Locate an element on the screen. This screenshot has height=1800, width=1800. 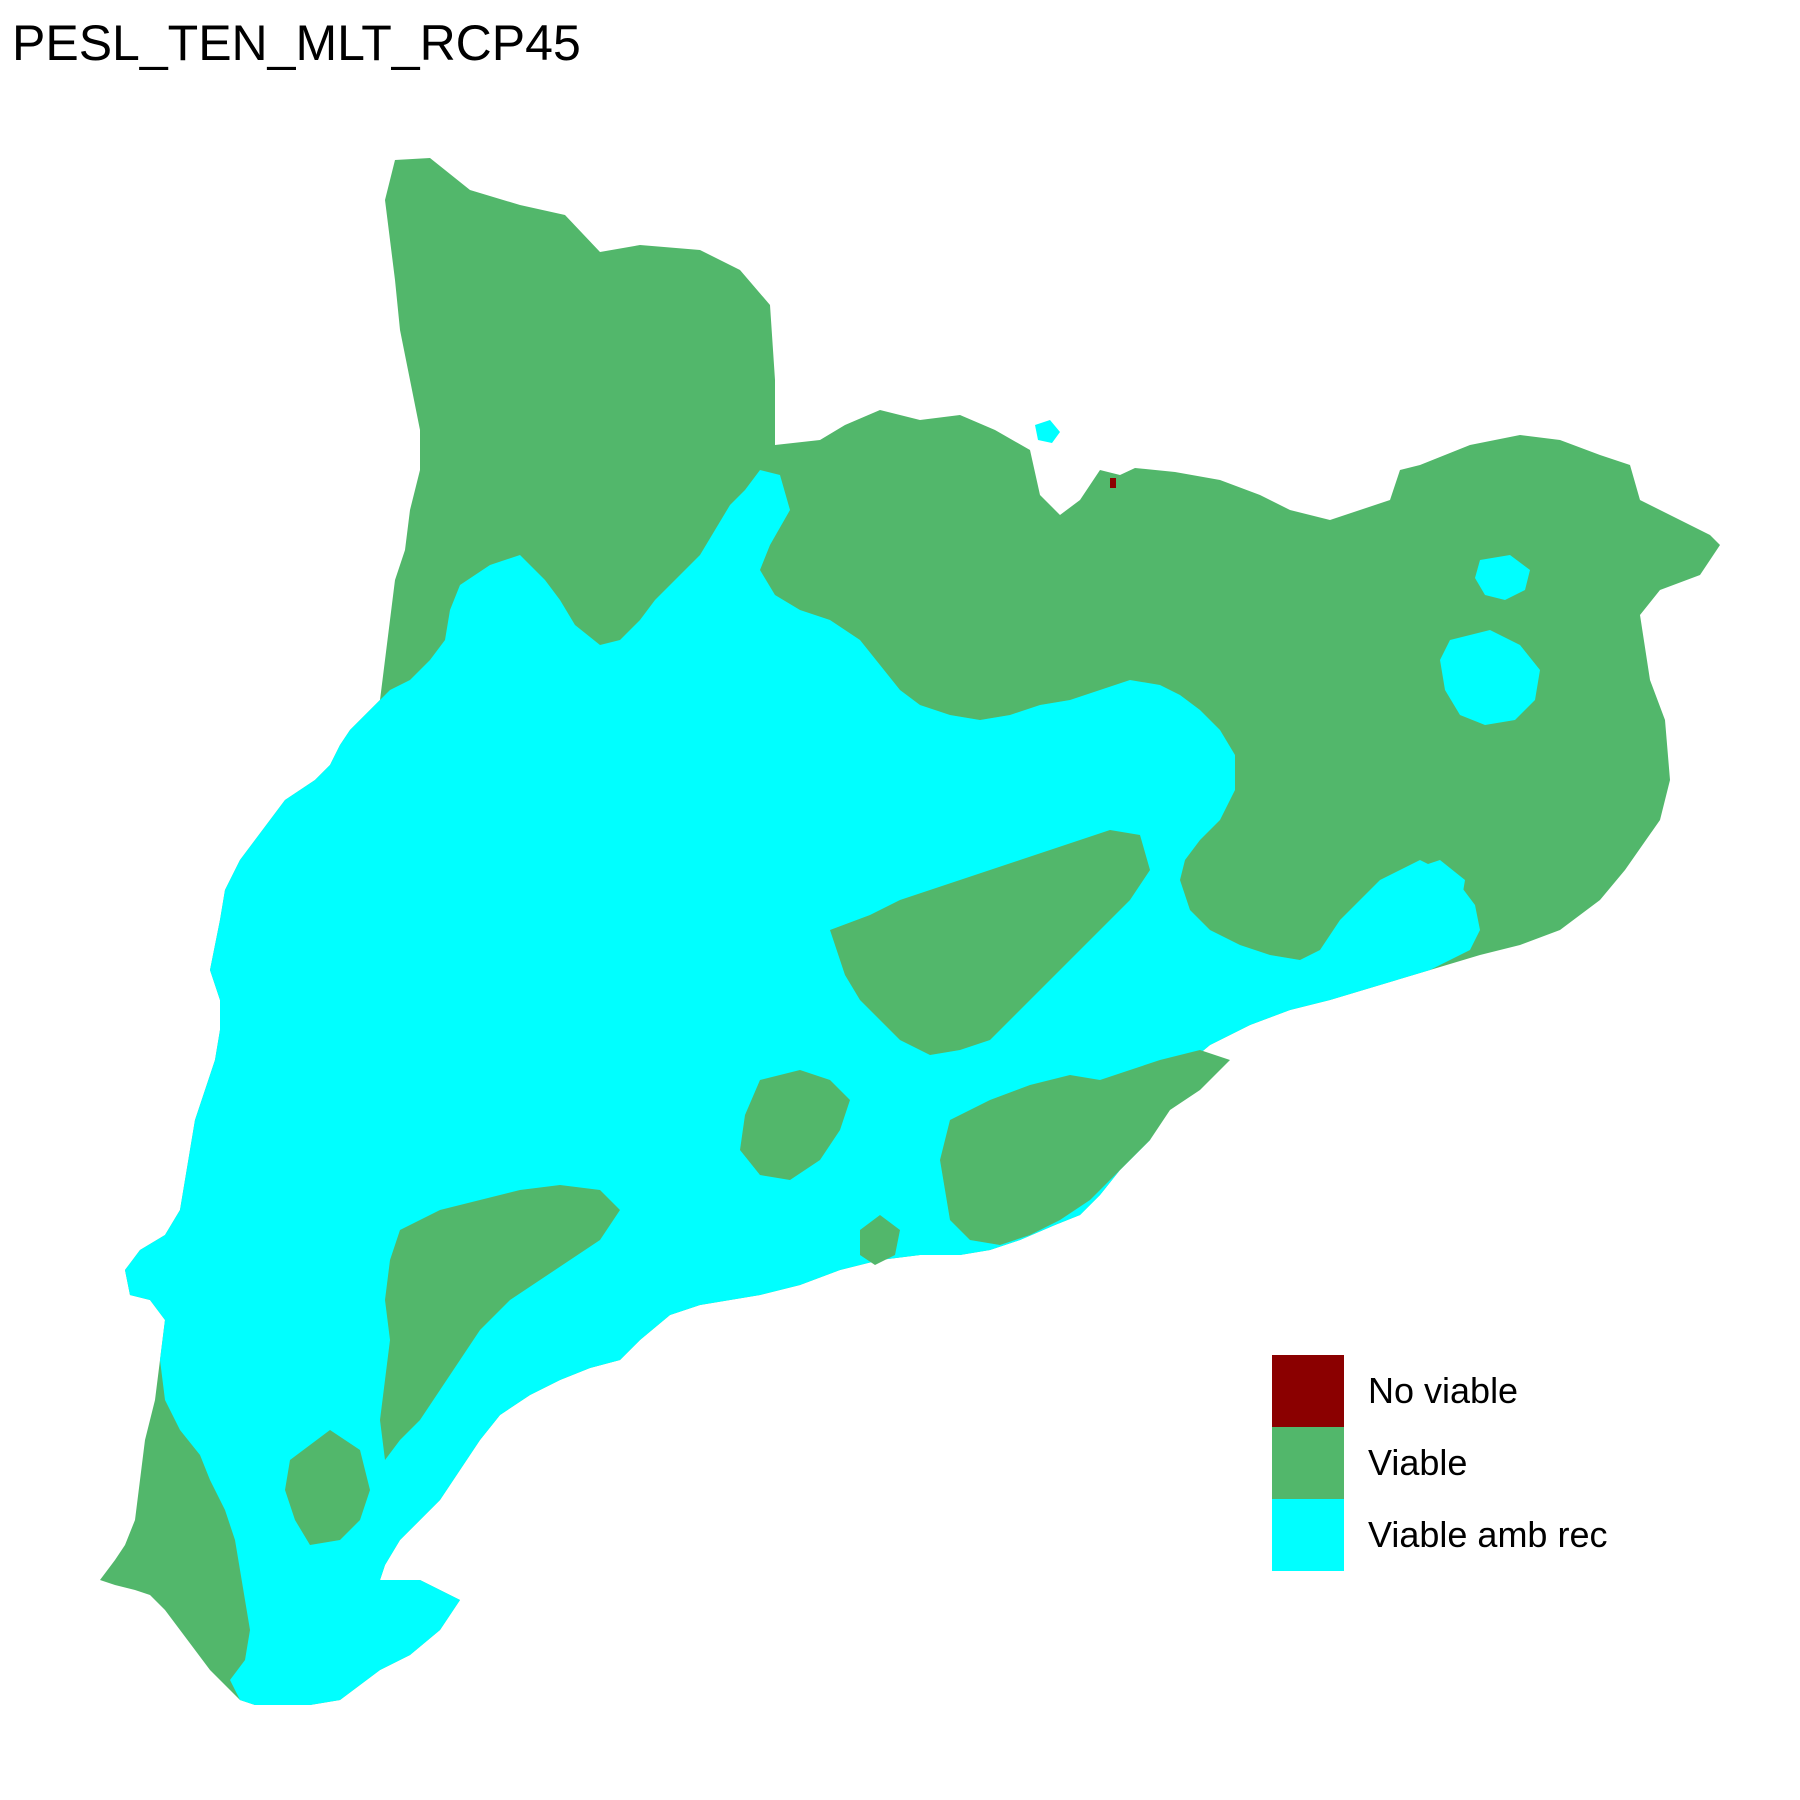
map-title: PESL_TEN_MLT_RCP45 is located at coordinates (296, 43).